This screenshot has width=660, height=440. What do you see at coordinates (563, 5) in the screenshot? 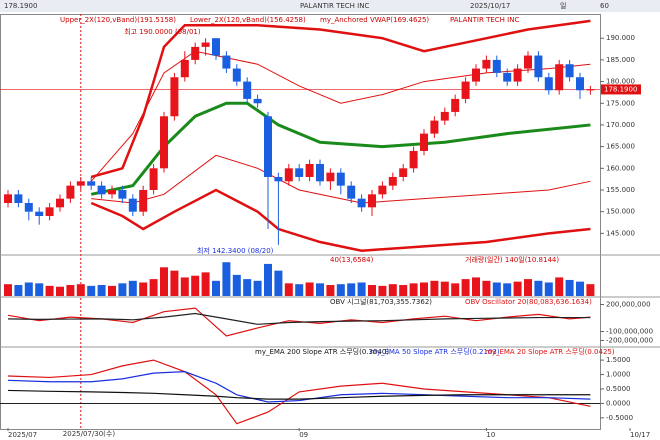
I see `toolbar-text: 일` at bounding box center [563, 5].